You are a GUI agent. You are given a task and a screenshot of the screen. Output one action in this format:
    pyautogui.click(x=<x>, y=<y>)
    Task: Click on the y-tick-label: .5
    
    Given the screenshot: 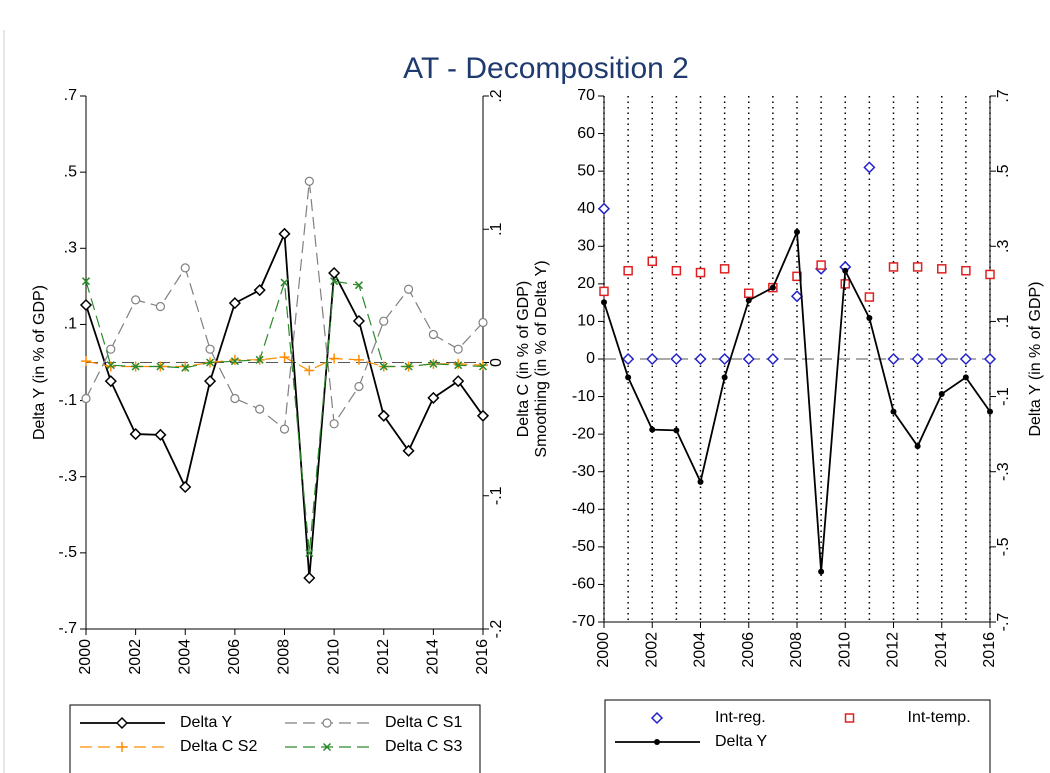 What is the action you would take?
    pyautogui.click(x=70, y=171)
    